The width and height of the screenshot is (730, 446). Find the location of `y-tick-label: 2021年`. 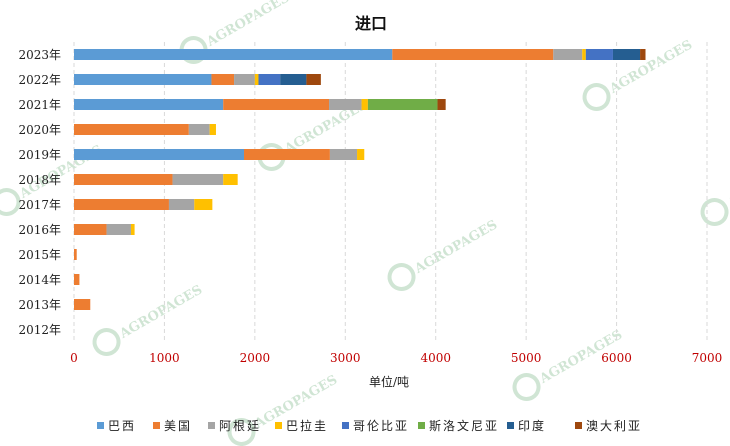

y-tick-label: 2021年 is located at coordinates (39, 105).